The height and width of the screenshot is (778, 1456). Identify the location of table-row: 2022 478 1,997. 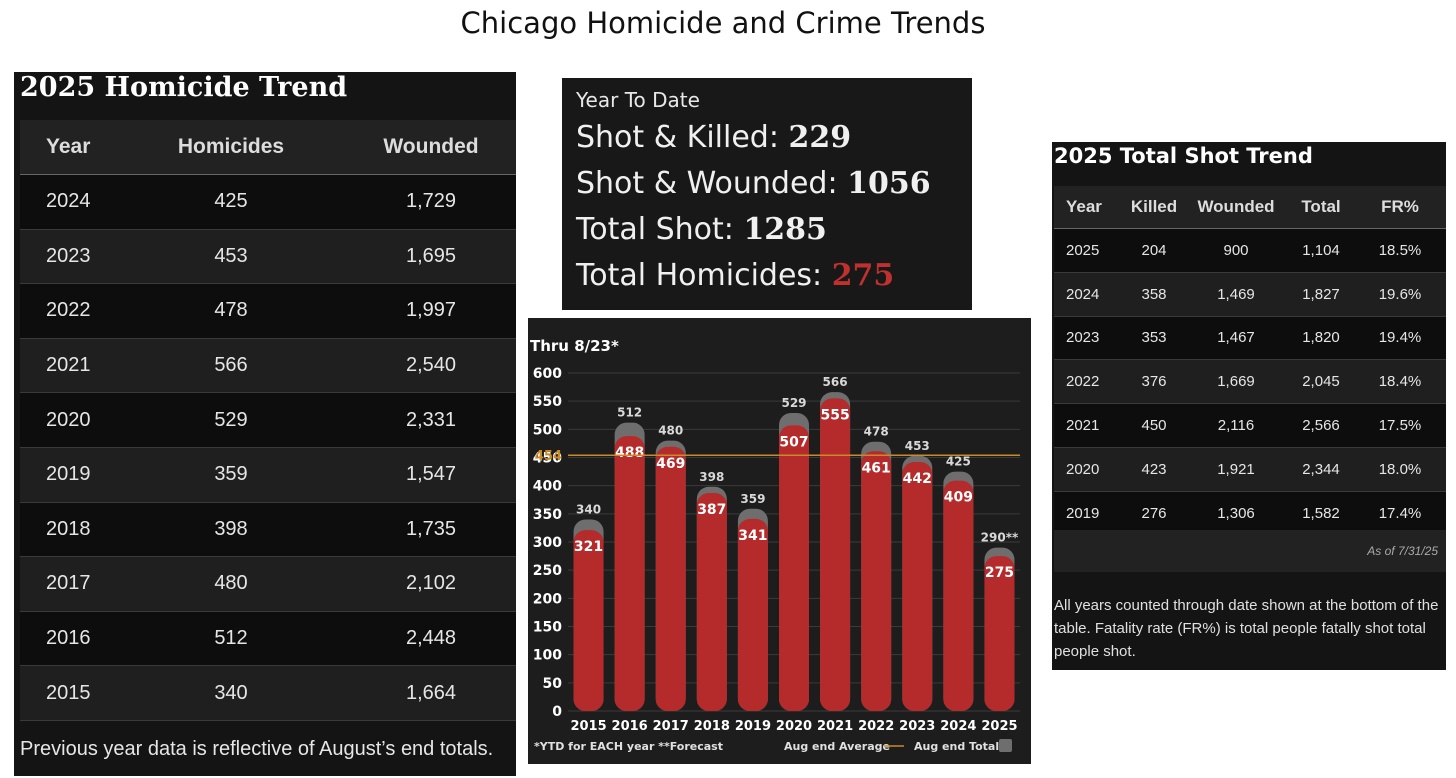
(268, 311).